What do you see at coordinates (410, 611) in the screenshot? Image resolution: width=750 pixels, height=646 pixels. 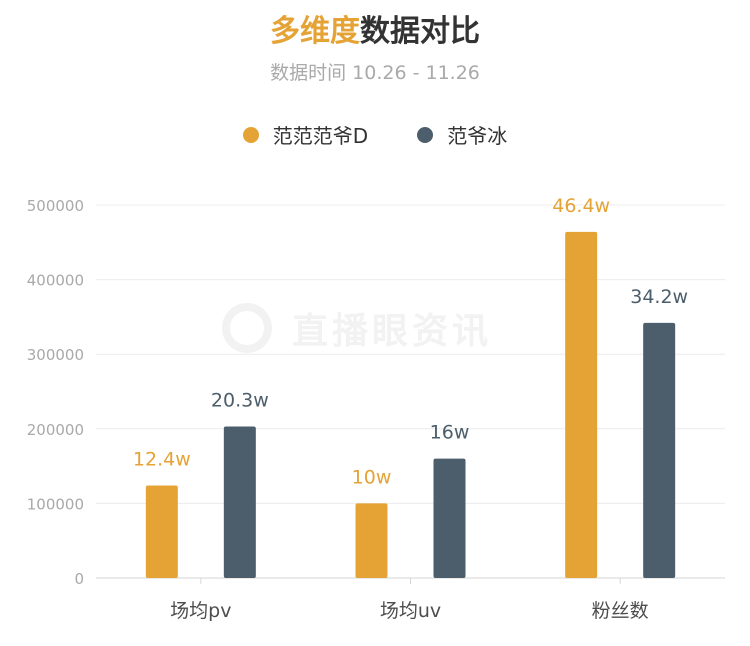 I see `x-tick-label: 场均uv` at bounding box center [410, 611].